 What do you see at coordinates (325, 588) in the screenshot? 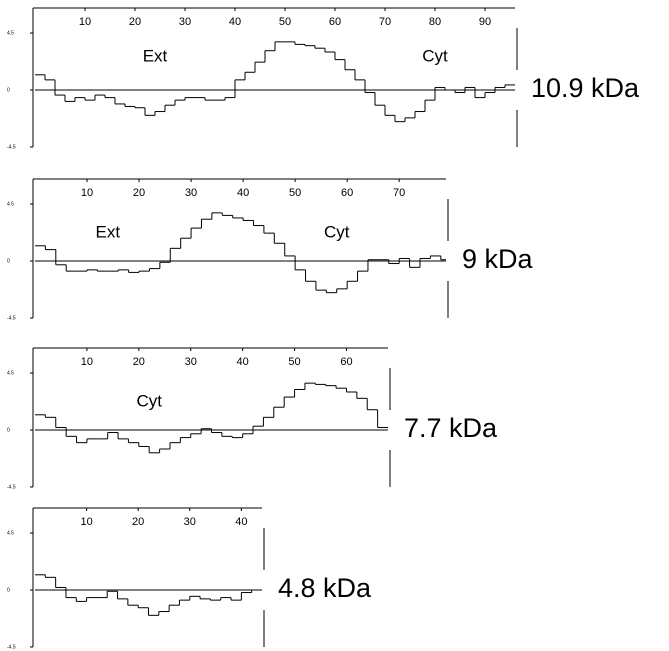
I see `mass-label: 4.8 kDa` at bounding box center [325, 588].